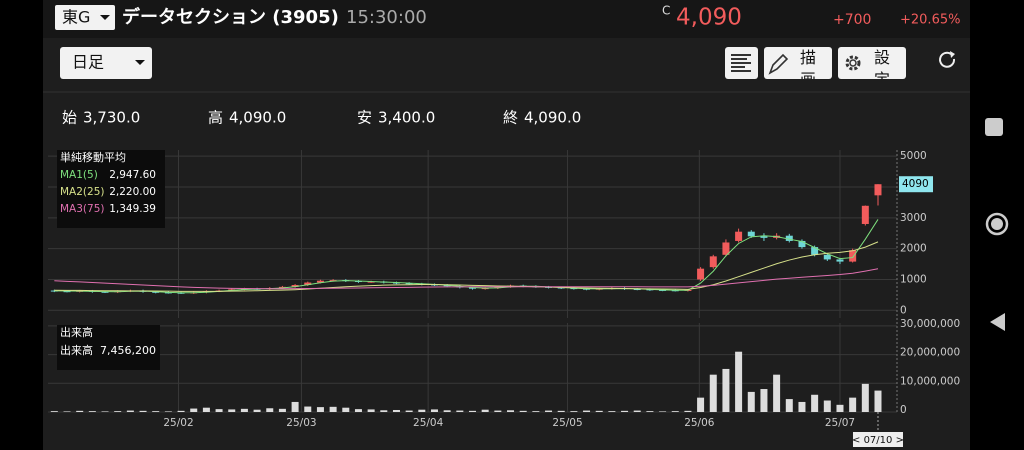  I want to click on ohlc-value: 3,730.0, so click(111, 118).